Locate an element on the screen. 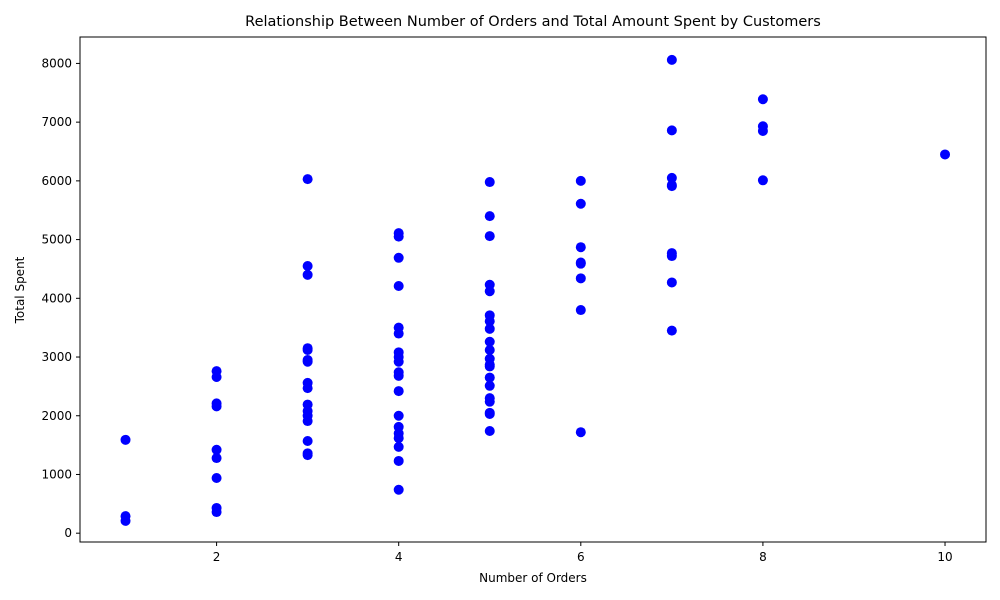 This screenshot has width=1000, height=600. y-tick-label: 7000 is located at coordinates (56, 122).